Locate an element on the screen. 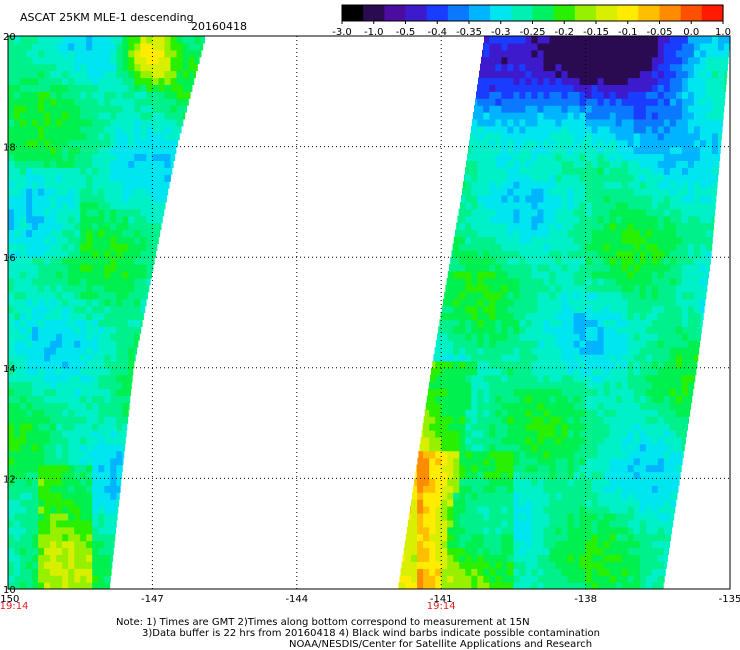  colorbar-label: -0.4 is located at coordinates (437, 32).